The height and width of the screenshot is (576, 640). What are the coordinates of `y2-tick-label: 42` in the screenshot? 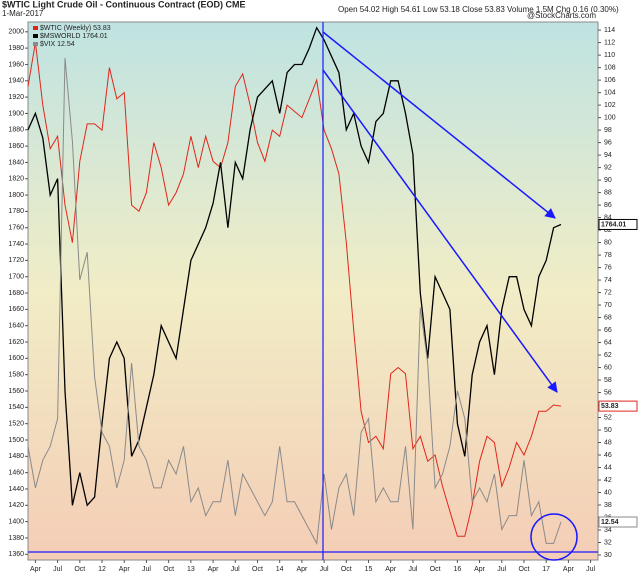 It's located at (608, 480).